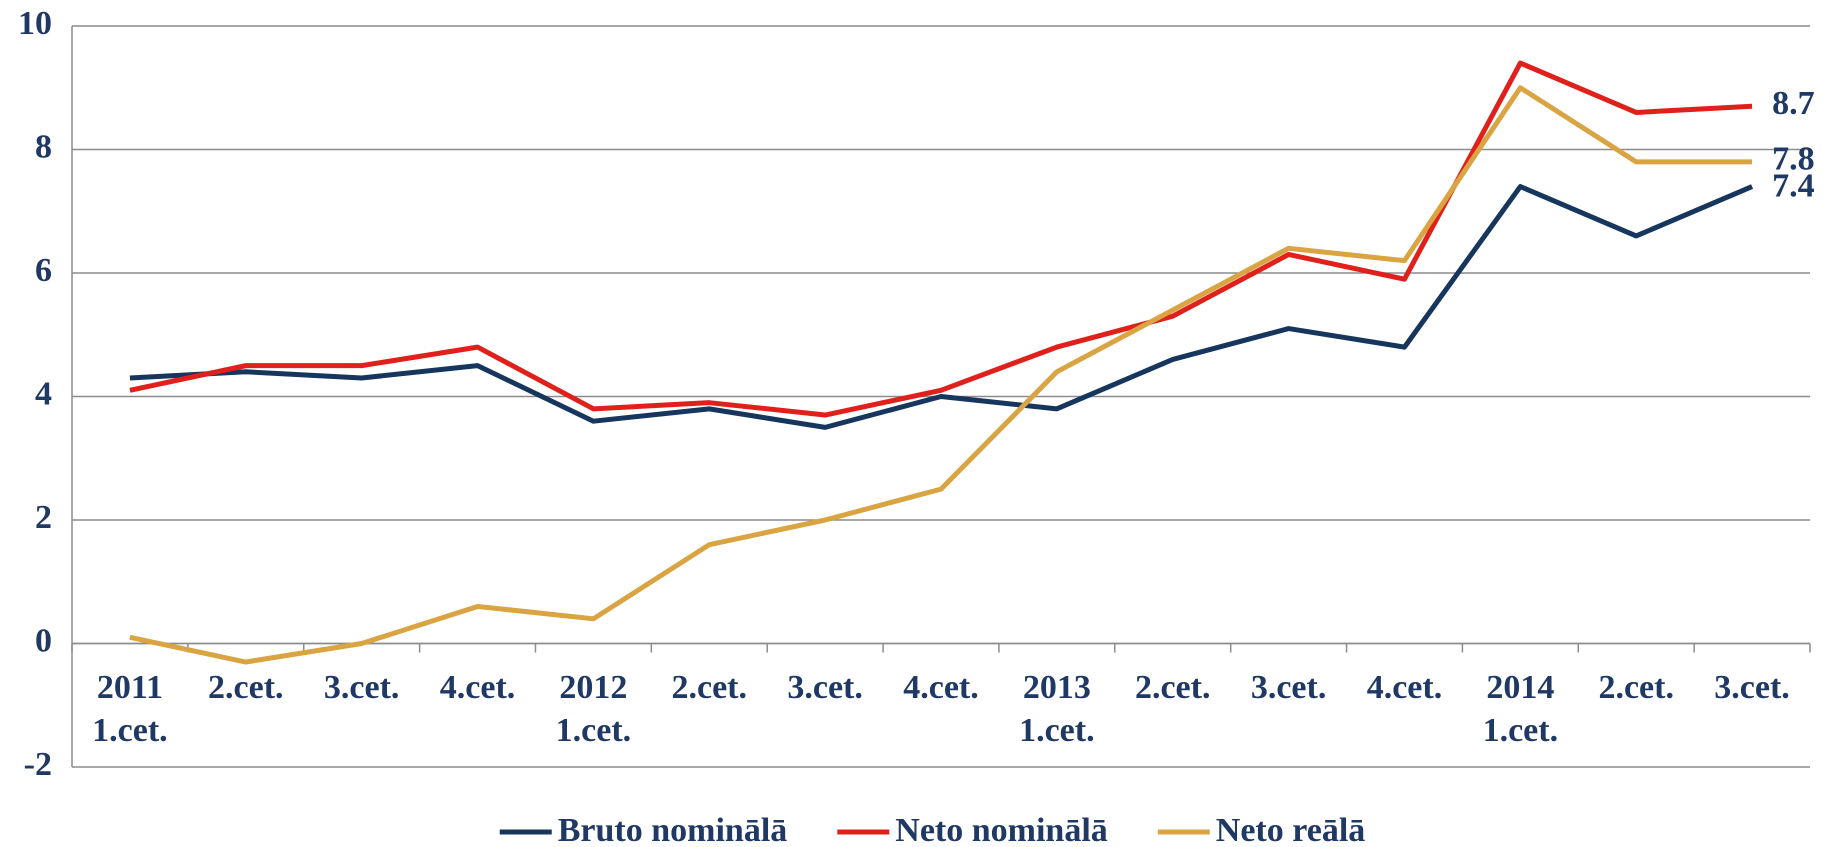 The image size is (1825, 847). What do you see at coordinates (593, 687) in the screenshot?
I see `x-tick-label: 2012` at bounding box center [593, 687].